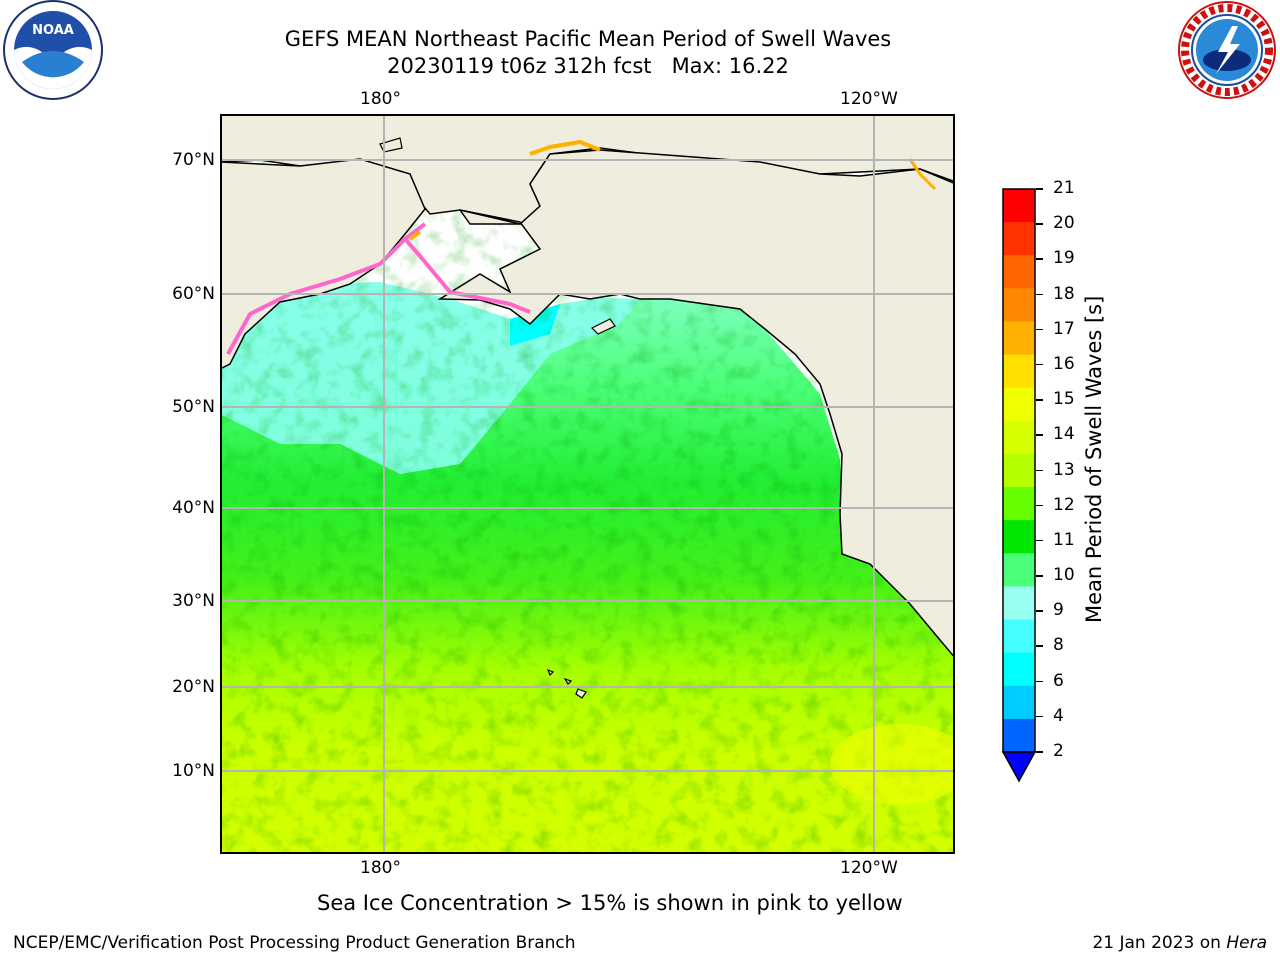  I want to click on lon-tick-top-120w: 120°W, so click(869, 99).